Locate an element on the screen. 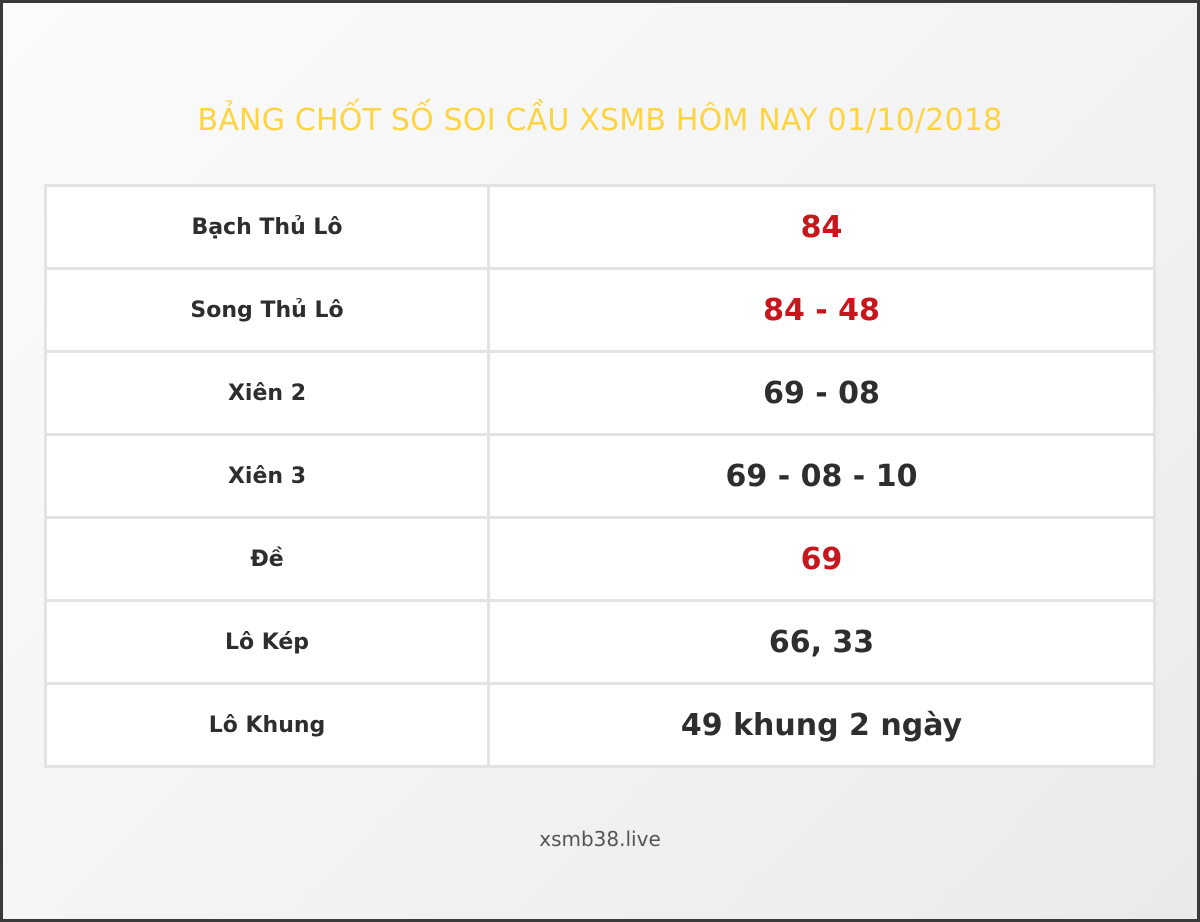 This screenshot has width=1200, height=922. table-row: Xiên 3 69 - 08 - 10 is located at coordinates (600, 476).